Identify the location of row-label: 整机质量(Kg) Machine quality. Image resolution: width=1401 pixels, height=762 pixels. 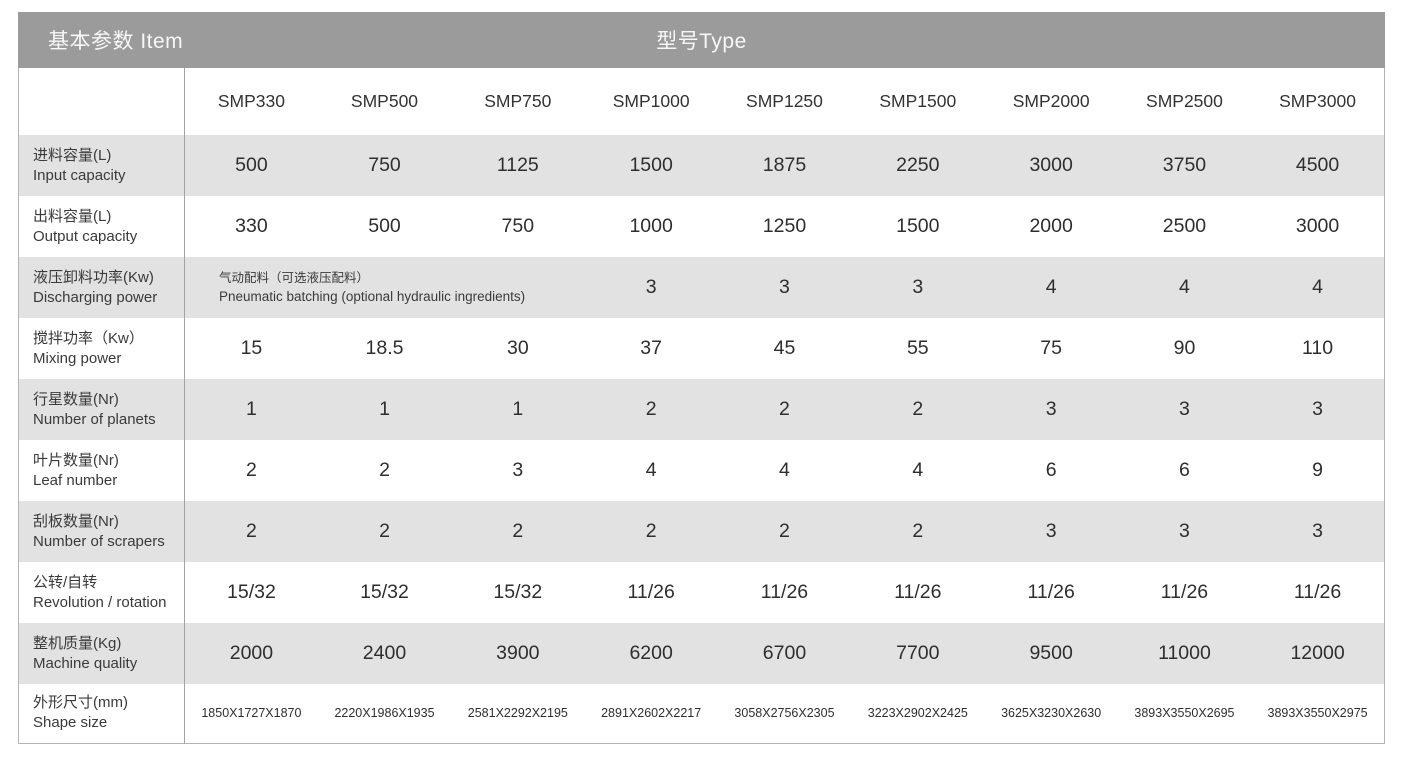
(101, 653).